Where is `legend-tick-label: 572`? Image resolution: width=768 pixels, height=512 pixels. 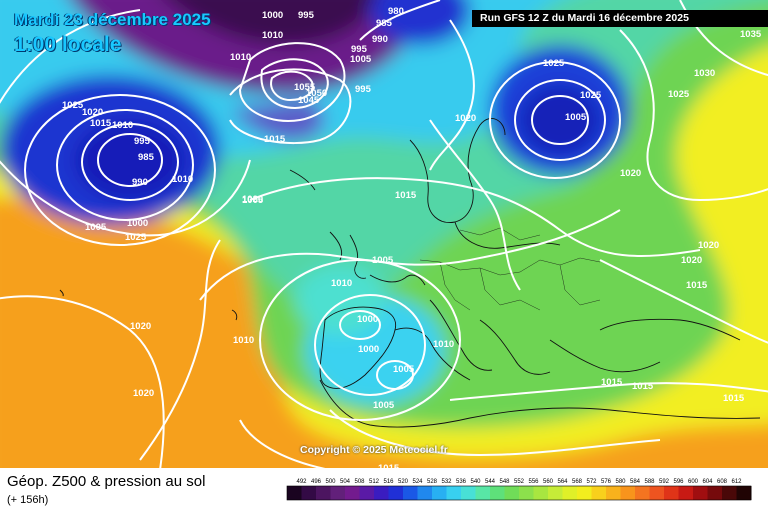
legend-tick-label: 572 is located at coordinates (591, 482).